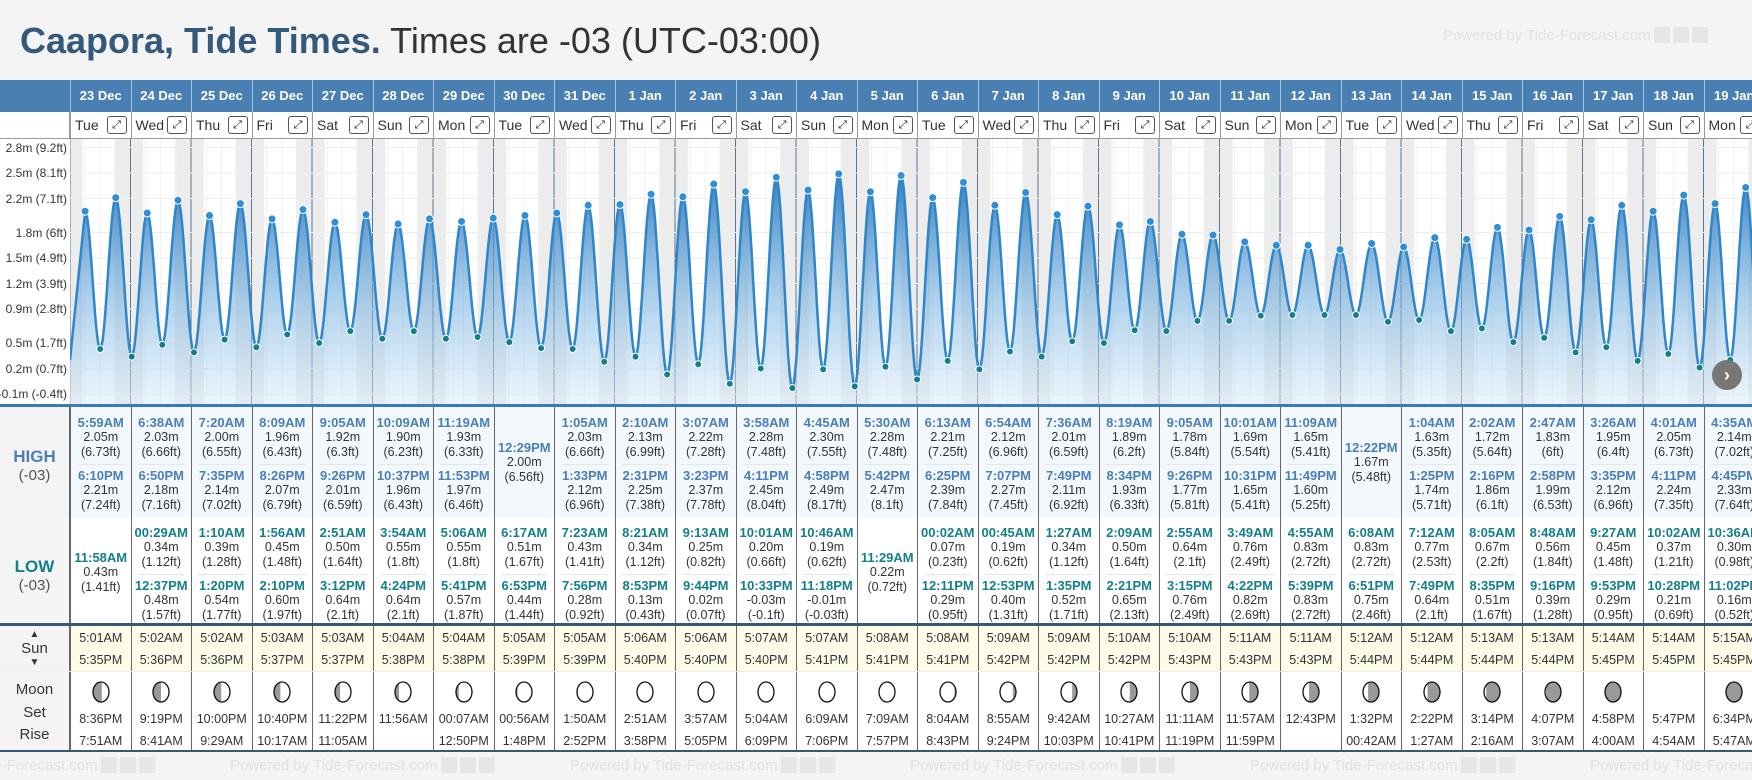 This screenshot has height=780, width=1752. I want to click on low-height-m: 0.75m, so click(1371, 600).